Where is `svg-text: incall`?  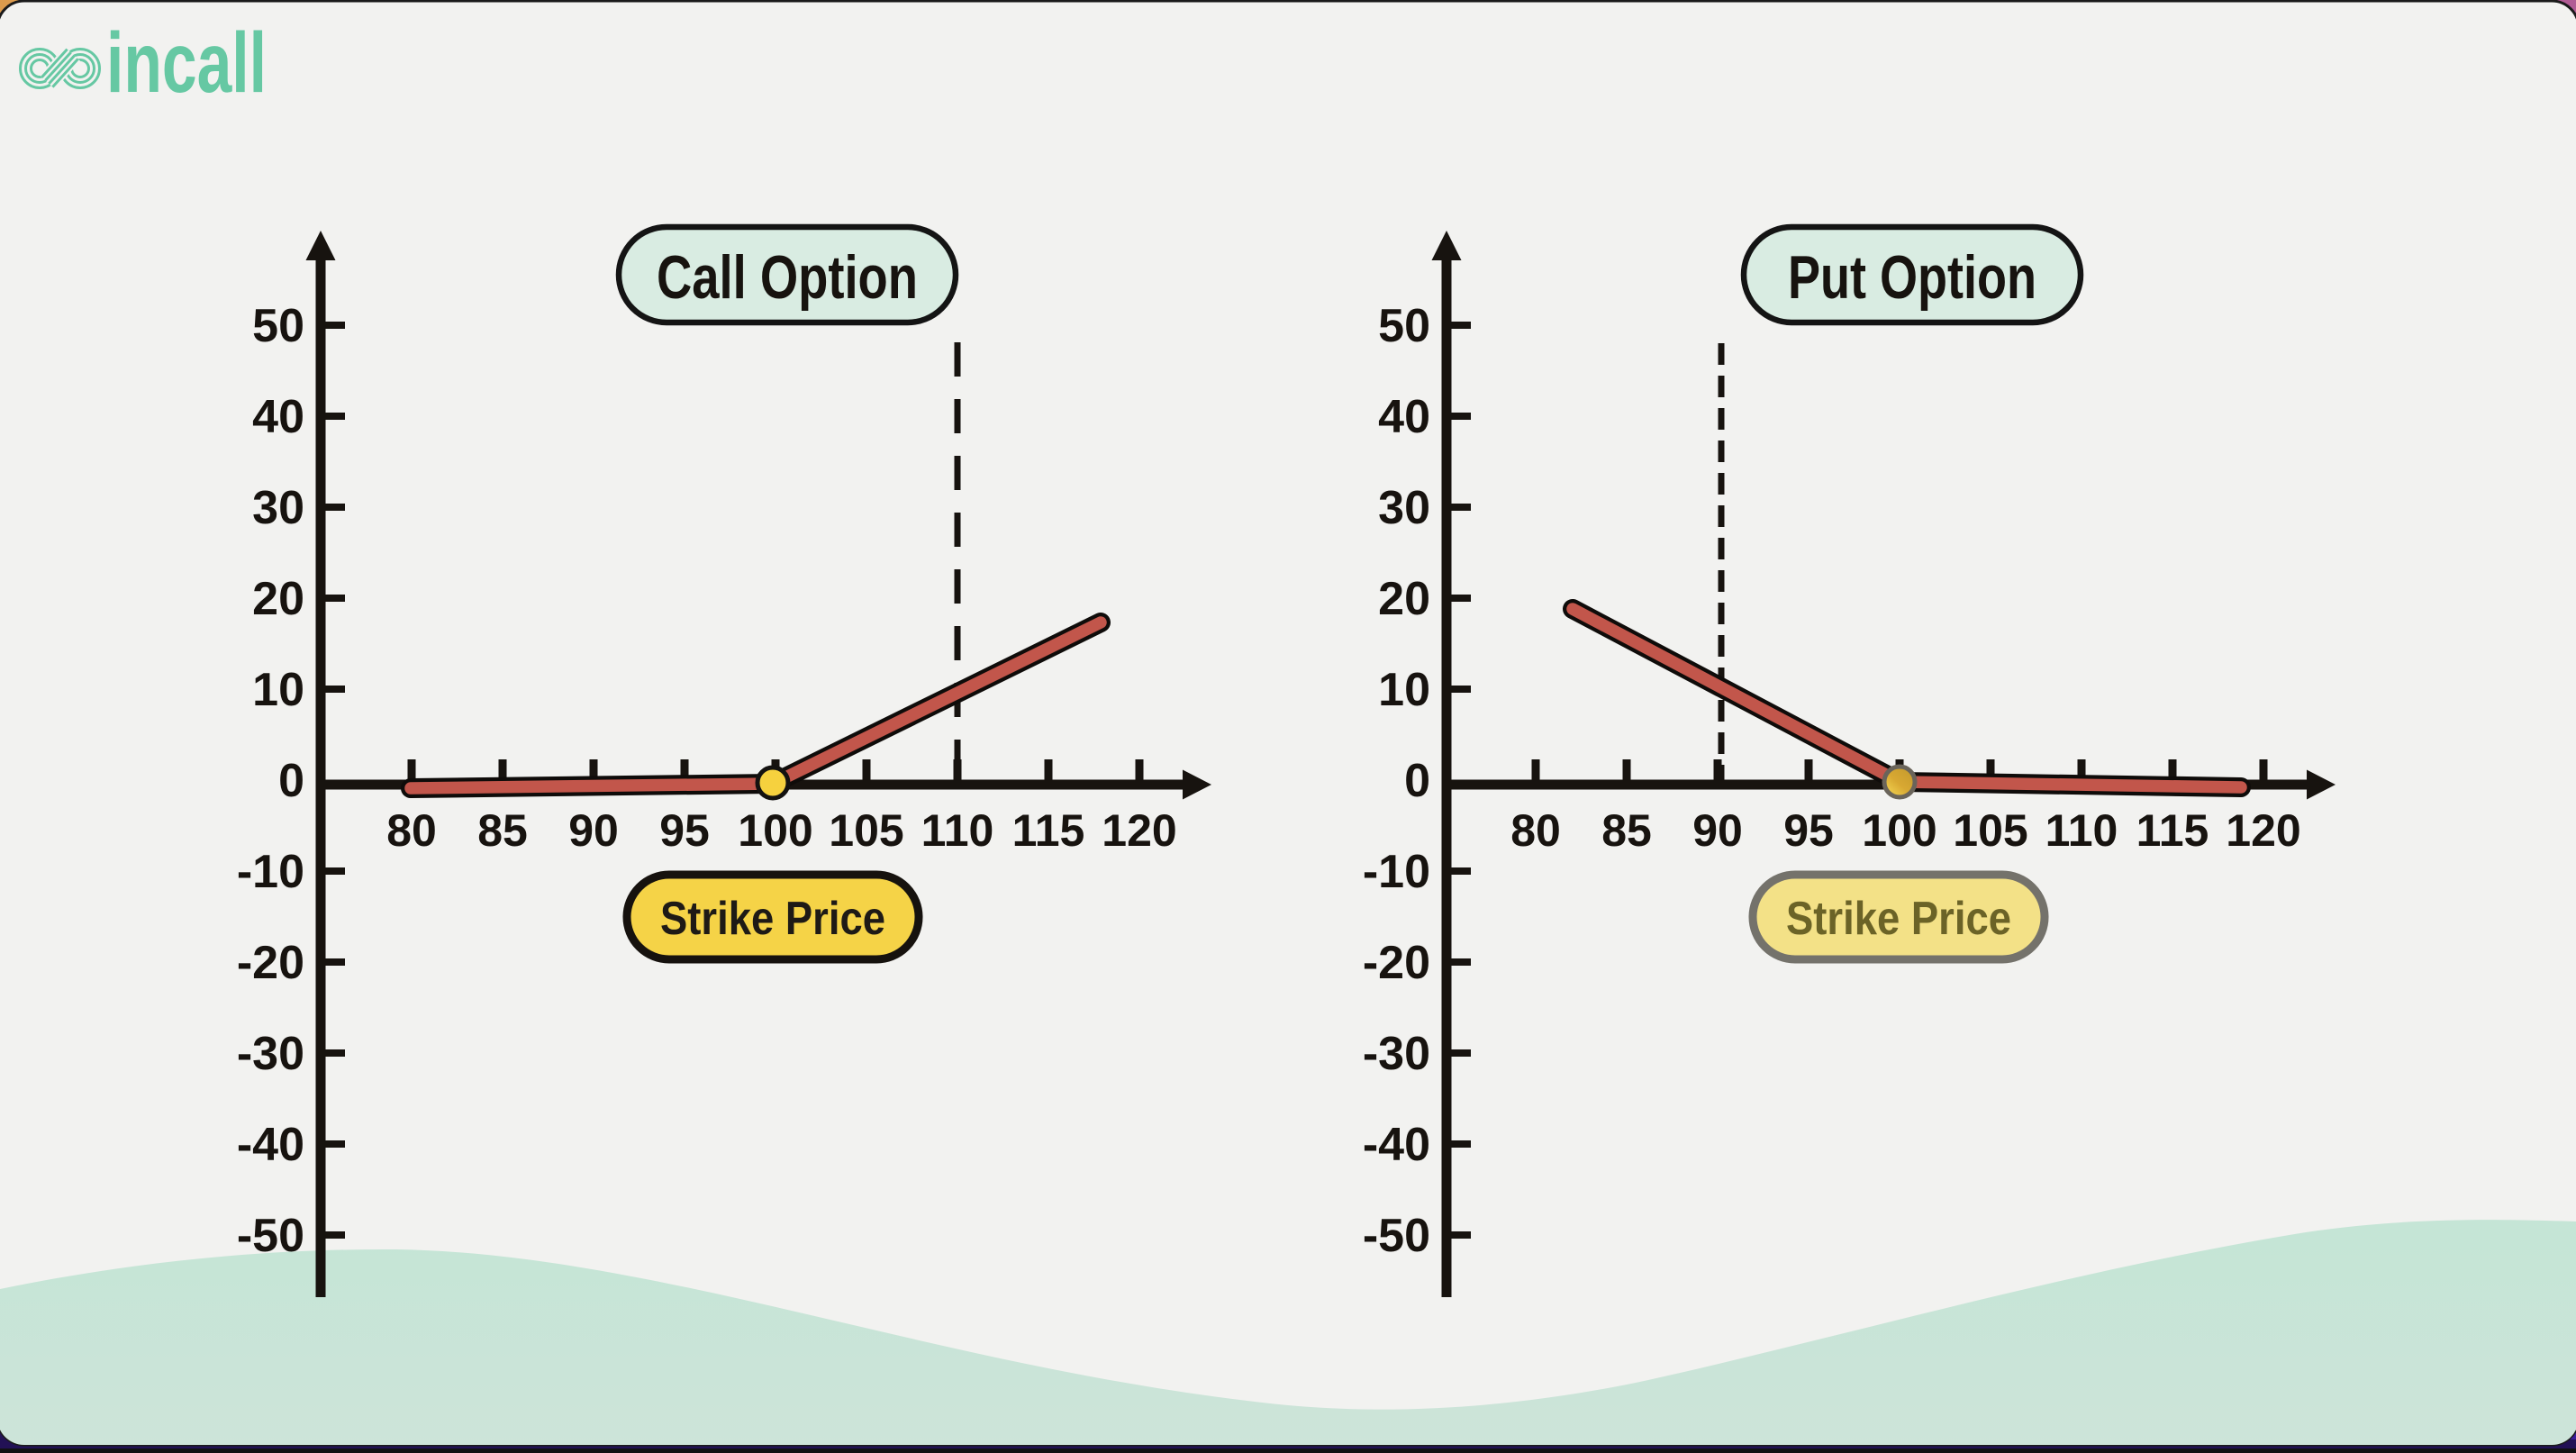 svg-text: incall is located at coordinates (186, 63).